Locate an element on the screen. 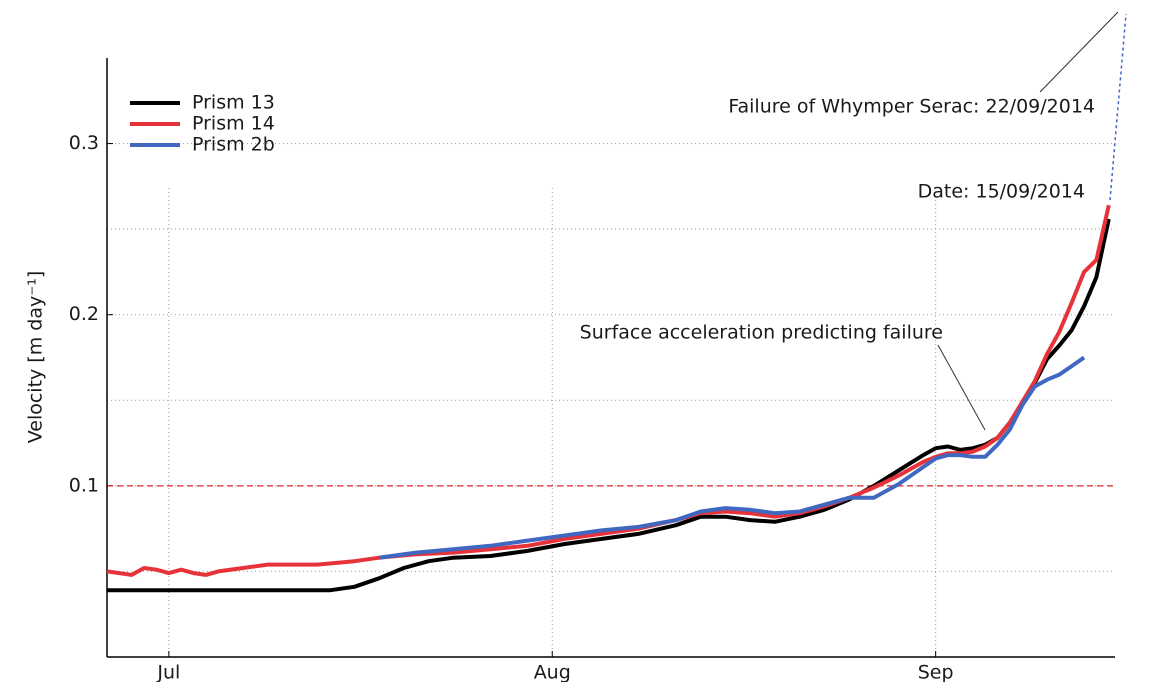  annotation: Failure of Whymper Serac: 22/09/2014 is located at coordinates (911, 107).